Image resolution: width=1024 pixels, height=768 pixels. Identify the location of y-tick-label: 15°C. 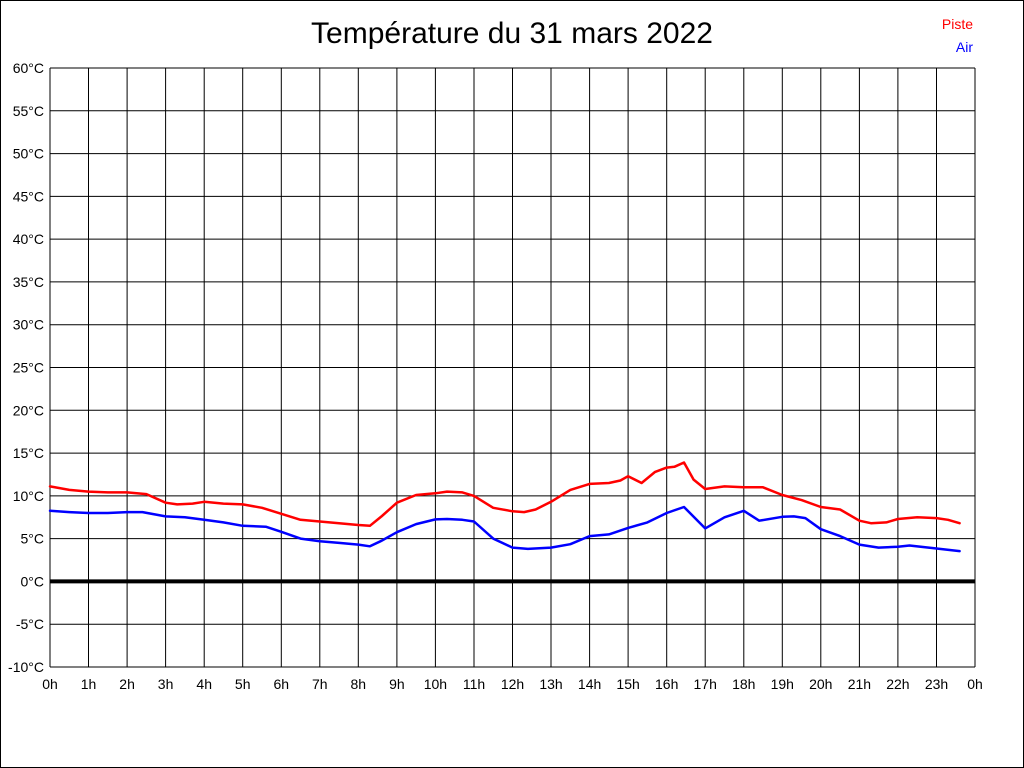
(28, 453).